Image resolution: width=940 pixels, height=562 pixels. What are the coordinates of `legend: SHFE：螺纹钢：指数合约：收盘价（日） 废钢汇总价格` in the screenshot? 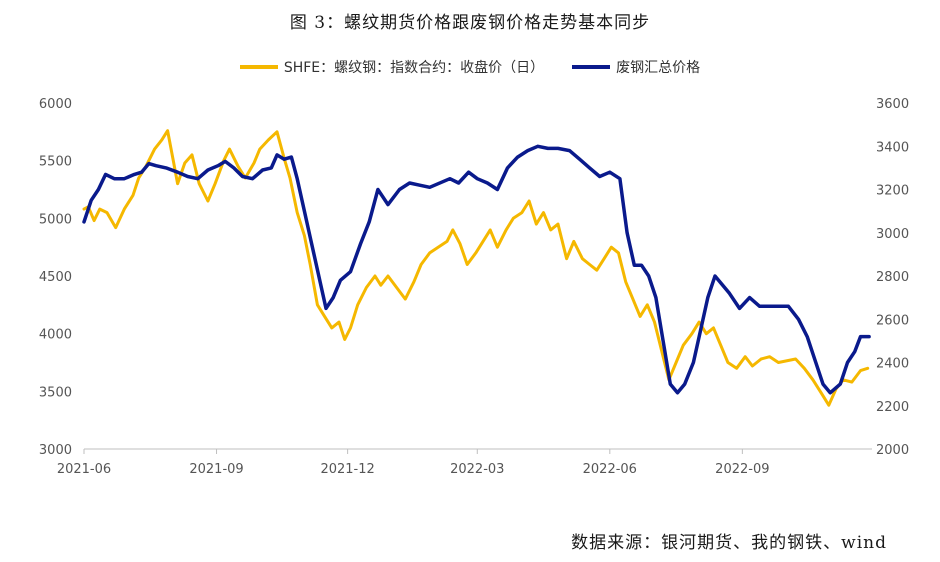 It's located at (470, 67).